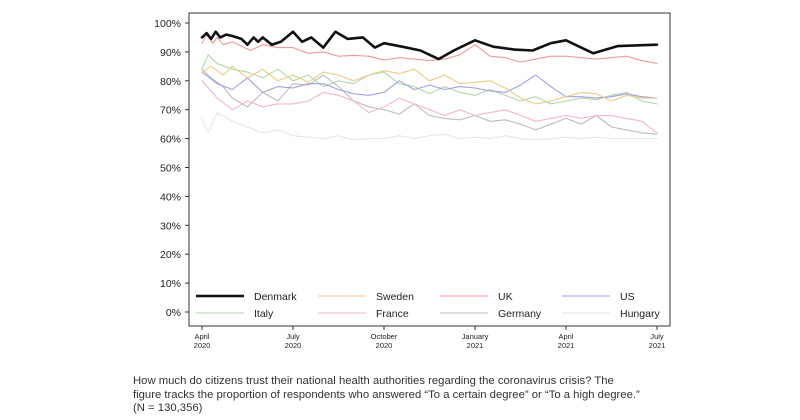  Describe the element at coordinates (520, 314) in the screenshot. I see `legend-label-germany: Germany` at that location.